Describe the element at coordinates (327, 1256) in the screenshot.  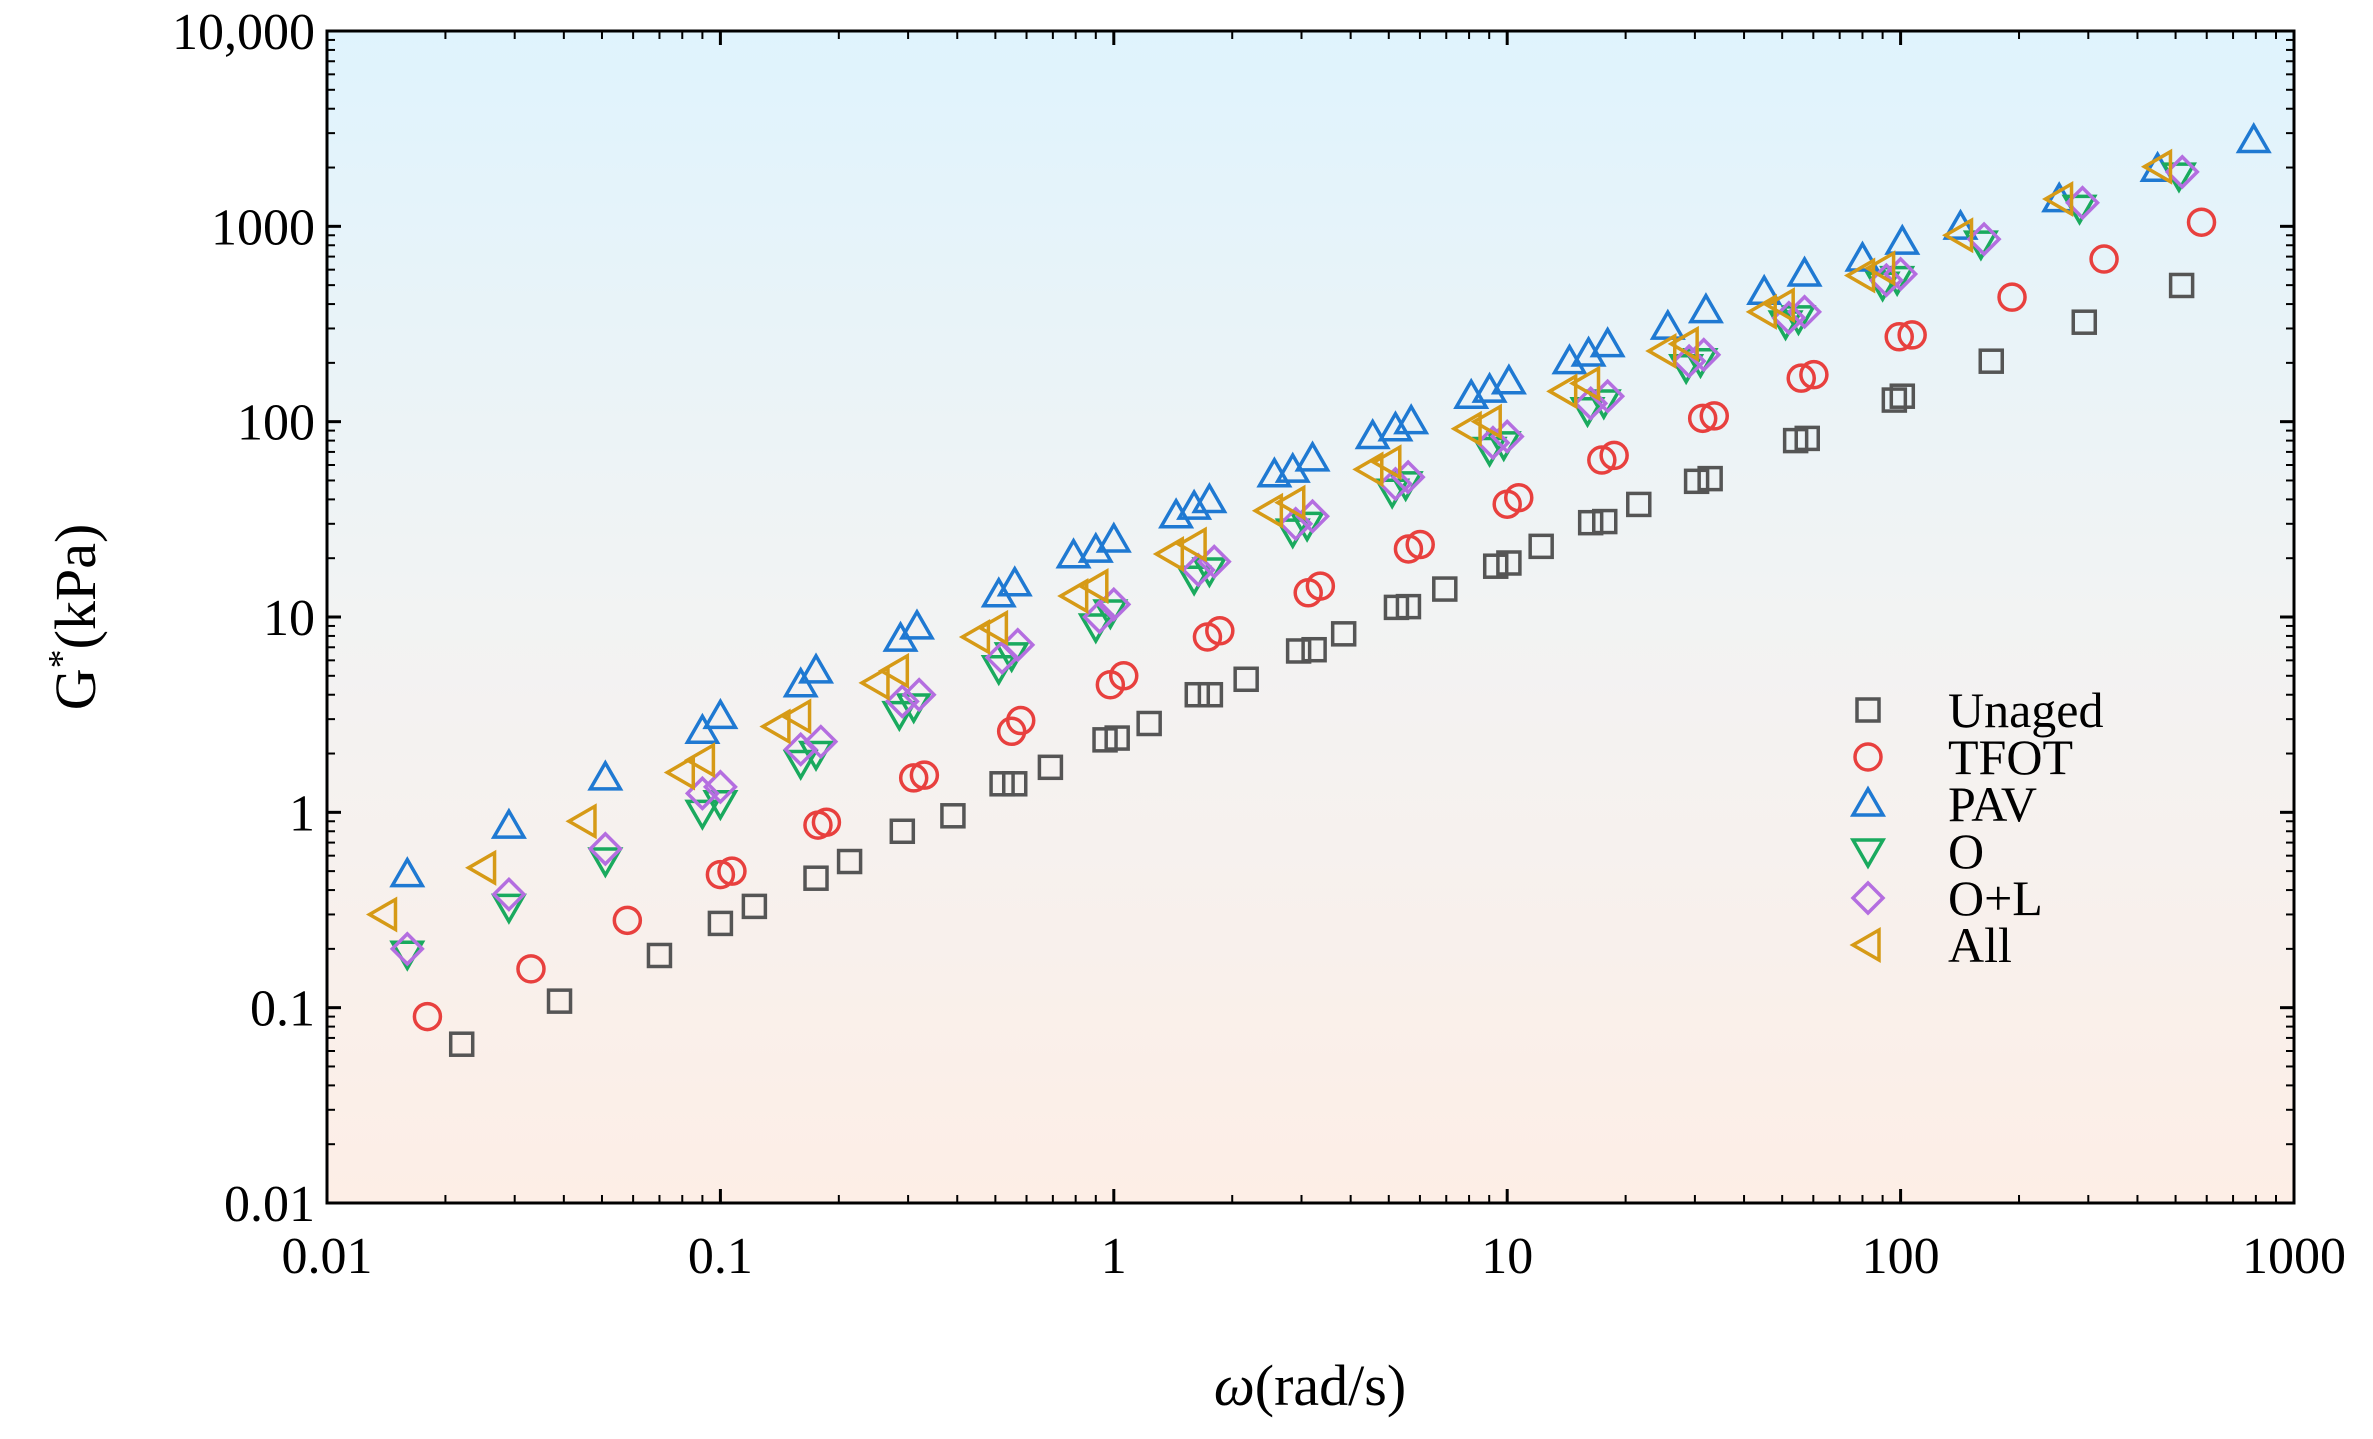
I see `x-tick-label: 0.01` at that location.